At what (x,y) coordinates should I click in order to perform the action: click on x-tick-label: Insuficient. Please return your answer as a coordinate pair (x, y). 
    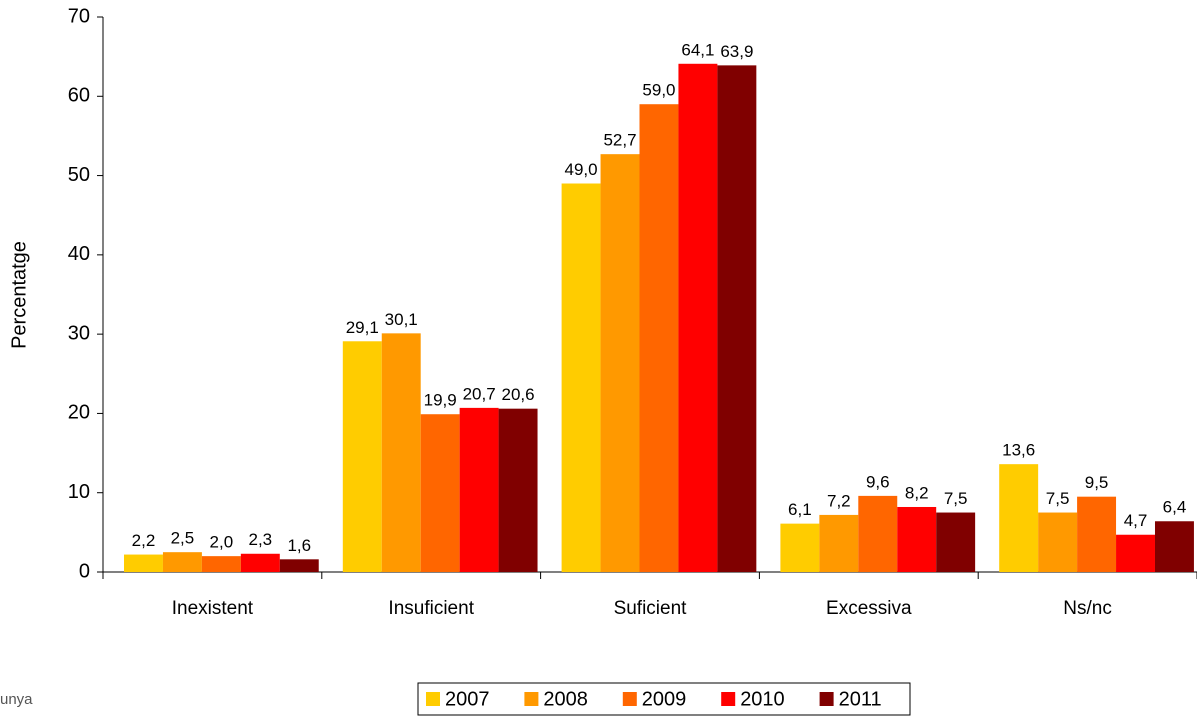
    Looking at the image, I should click on (431, 608).